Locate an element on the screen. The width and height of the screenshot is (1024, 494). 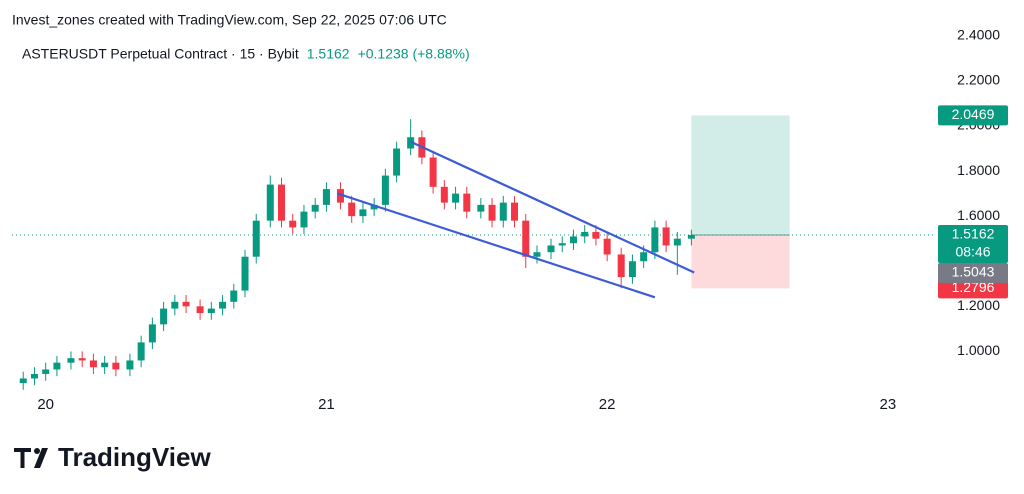
x-tick-label: 22 is located at coordinates (607, 404).